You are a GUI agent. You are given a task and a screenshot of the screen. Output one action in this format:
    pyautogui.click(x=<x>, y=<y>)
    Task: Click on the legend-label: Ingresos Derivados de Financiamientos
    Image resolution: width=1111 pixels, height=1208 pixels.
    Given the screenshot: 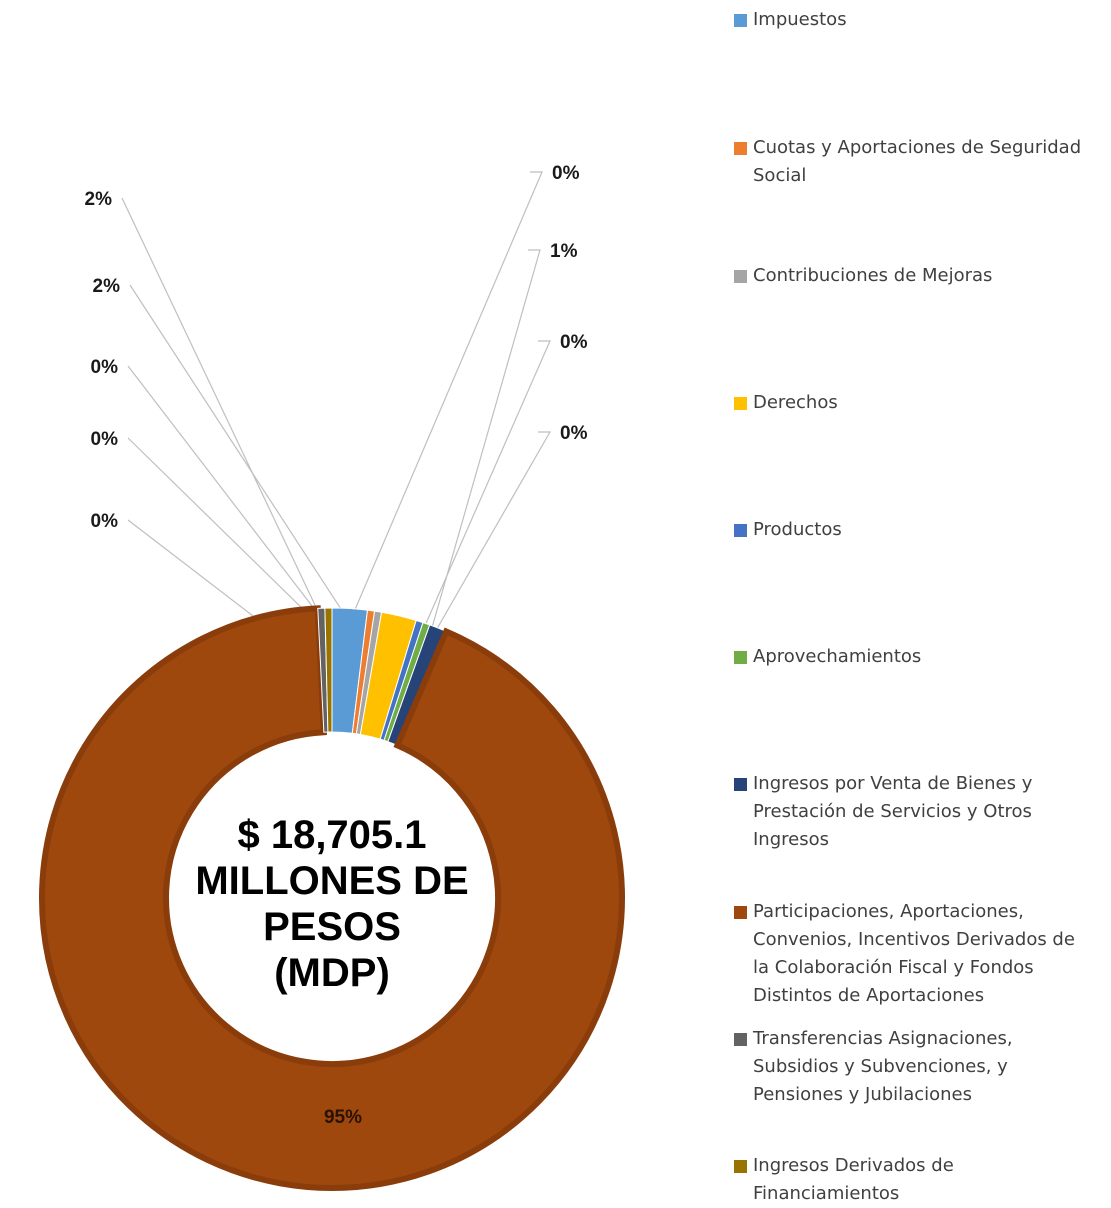 What is the action you would take?
    pyautogui.click(x=853, y=1179)
    